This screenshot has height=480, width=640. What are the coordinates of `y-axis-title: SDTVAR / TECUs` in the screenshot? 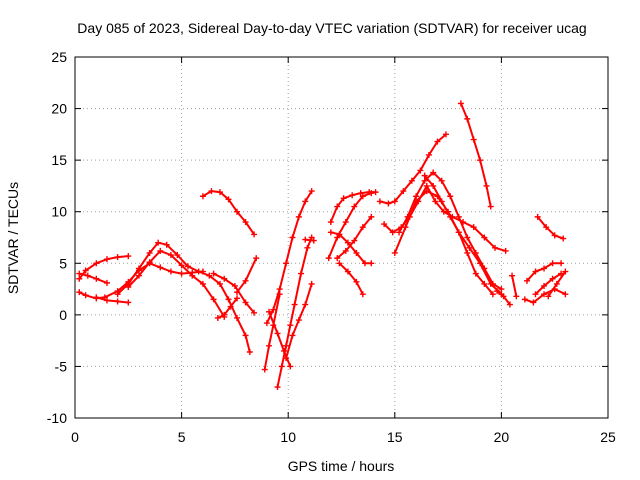 It's located at (13, 238).